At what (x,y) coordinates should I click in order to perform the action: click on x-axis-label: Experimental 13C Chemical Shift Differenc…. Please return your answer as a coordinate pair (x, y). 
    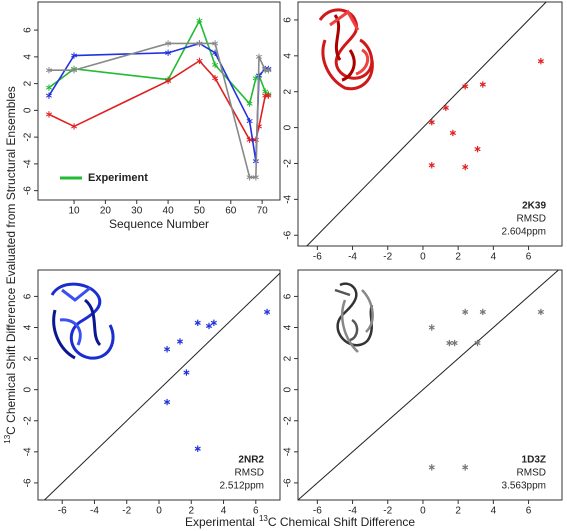
    Looking at the image, I should click on (300, 522).